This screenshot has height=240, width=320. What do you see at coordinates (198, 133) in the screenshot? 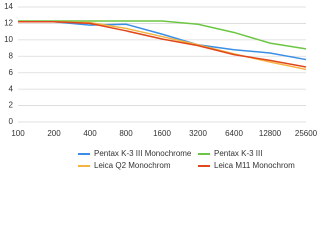
I see `x-tick-label: 3200` at bounding box center [198, 133].